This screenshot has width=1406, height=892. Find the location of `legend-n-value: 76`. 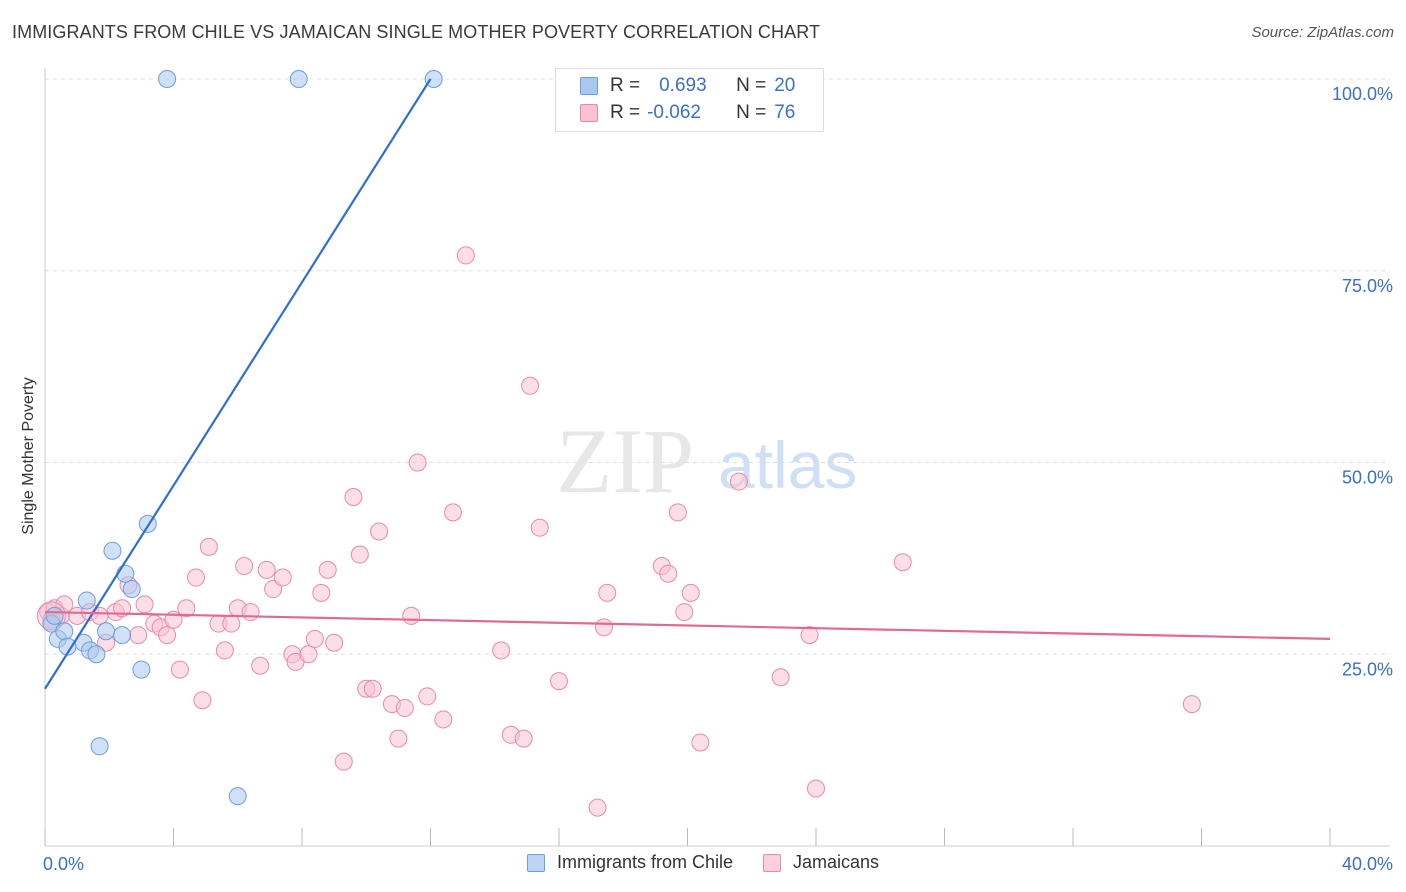

legend-n-value: 76 is located at coordinates (785, 112).